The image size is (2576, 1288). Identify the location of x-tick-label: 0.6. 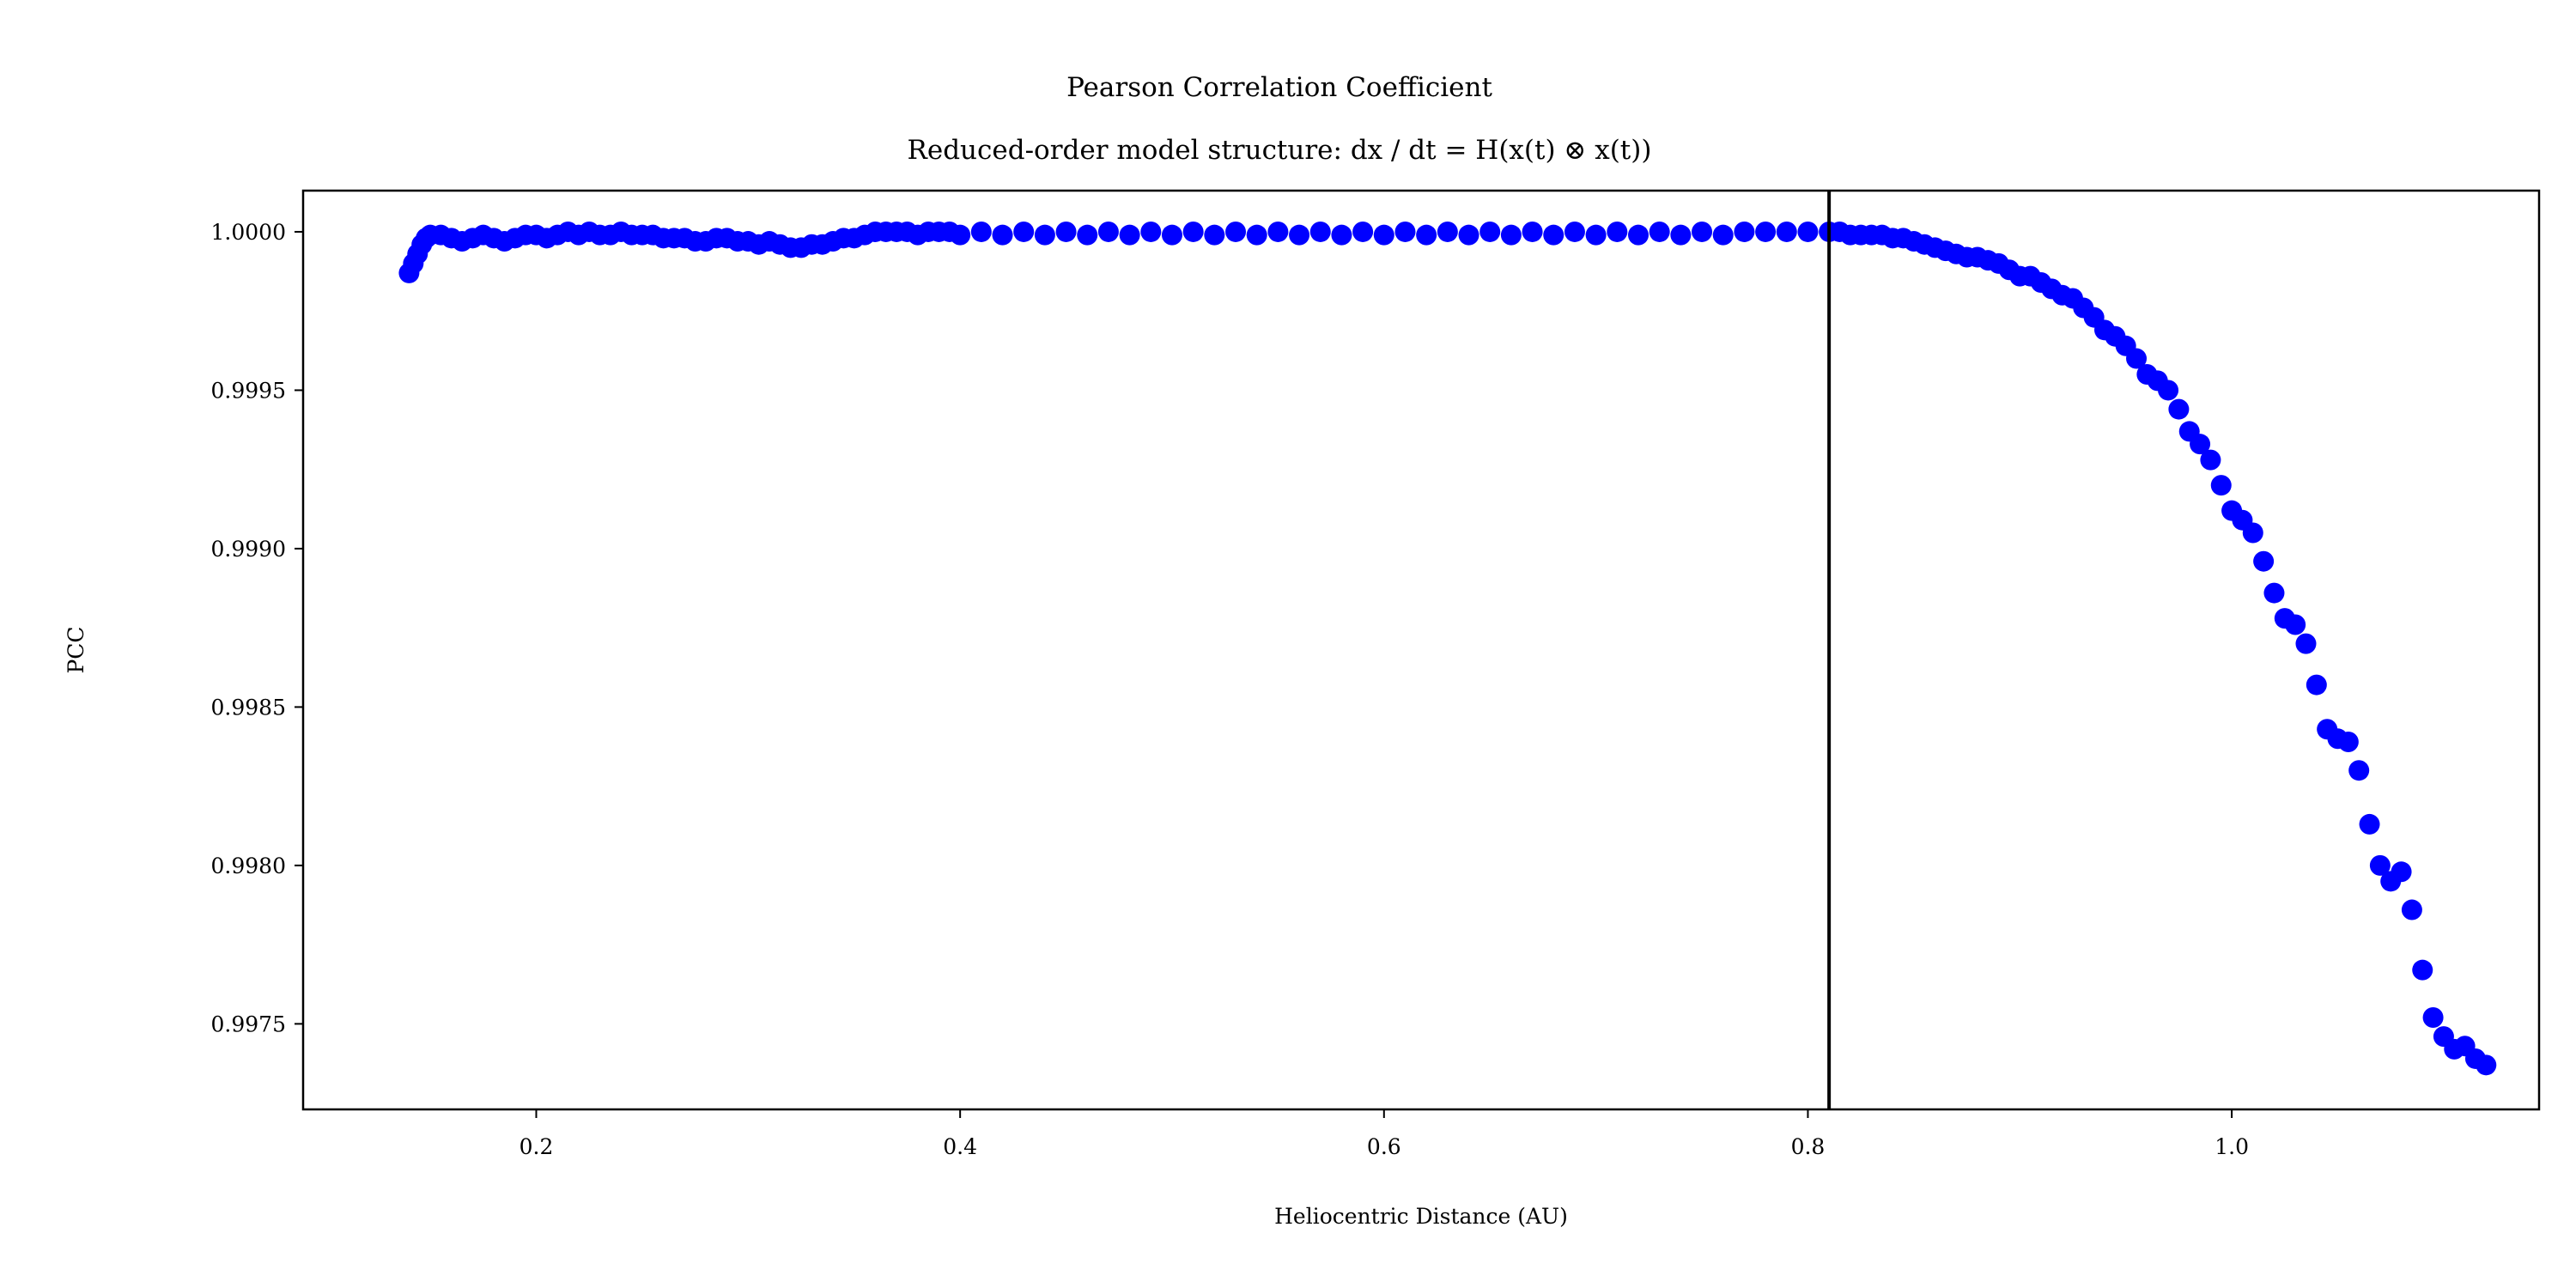
(1384, 1146).